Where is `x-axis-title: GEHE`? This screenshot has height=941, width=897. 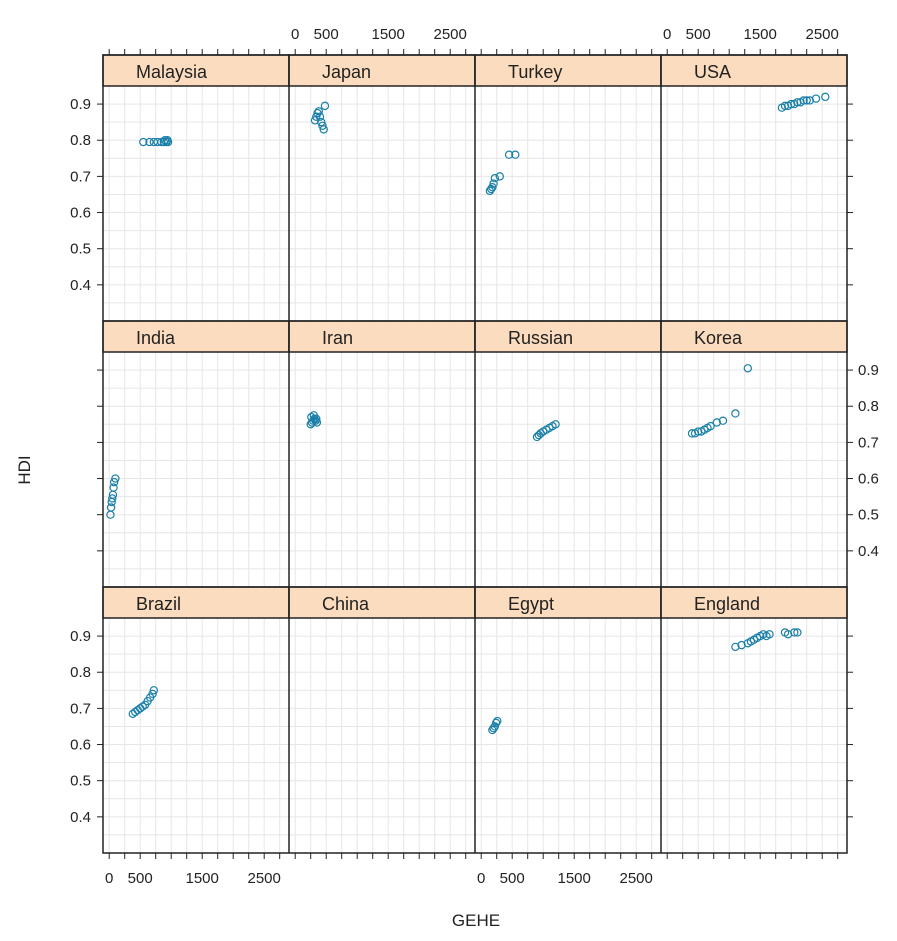
x-axis-title: GEHE is located at coordinates (476, 920).